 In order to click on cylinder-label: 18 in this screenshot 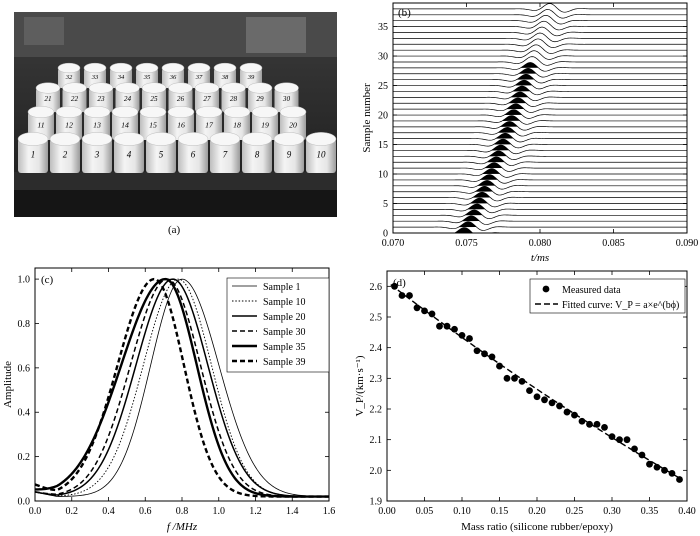, I will do `click(237, 124)`.